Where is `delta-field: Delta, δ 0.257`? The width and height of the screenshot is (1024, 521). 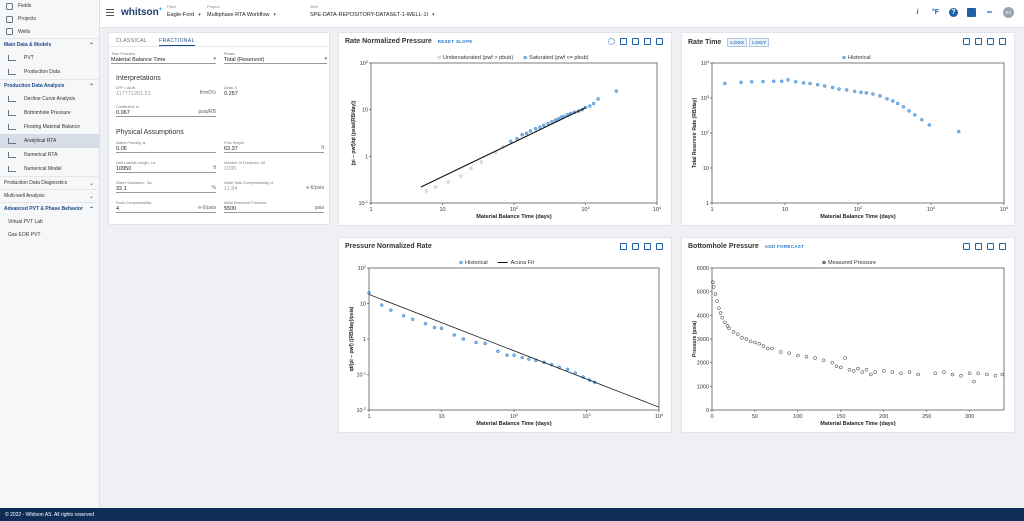
delta-field: Delta, δ 0.257 is located at coordinates (231, 91).